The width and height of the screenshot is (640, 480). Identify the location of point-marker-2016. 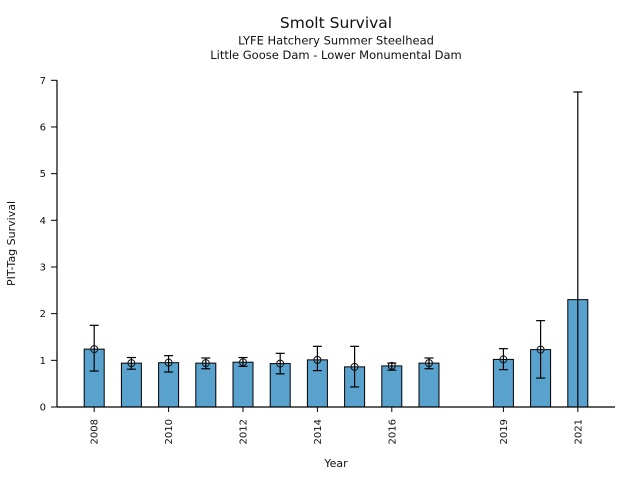
(391, 365).